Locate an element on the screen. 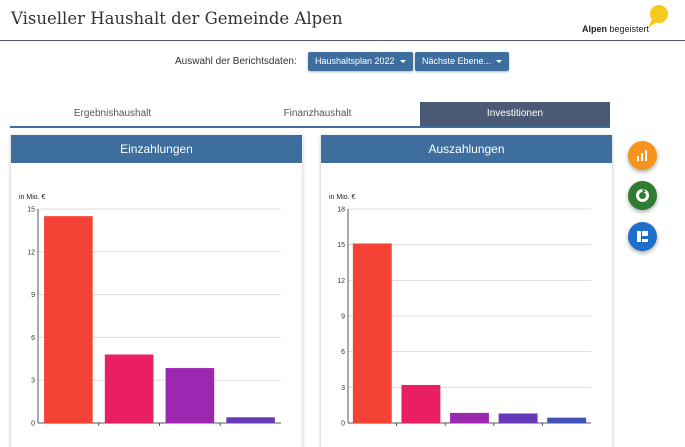 This screenshot has height=447, width=685. page-title: Visueller Haushalt der Gemeinde Alpen is located at coordinates (177, 18).